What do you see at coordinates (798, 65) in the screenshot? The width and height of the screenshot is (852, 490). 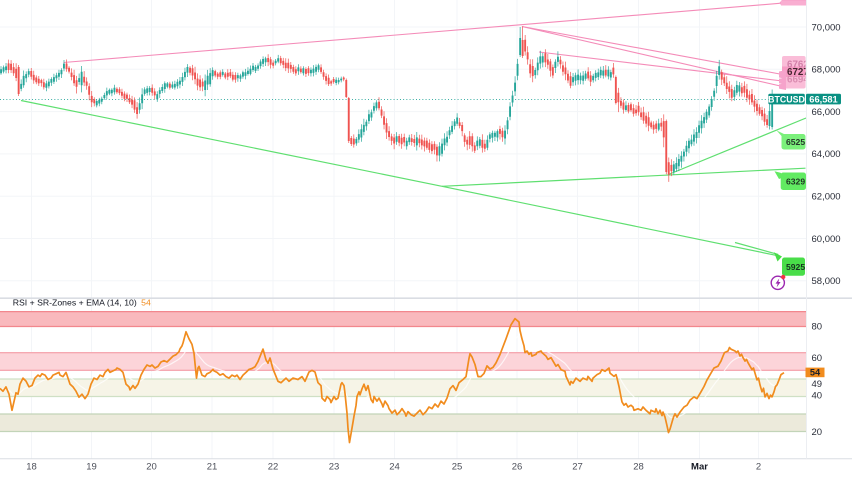 I see `svg-text: 6762` at bounding box center [798, 65].